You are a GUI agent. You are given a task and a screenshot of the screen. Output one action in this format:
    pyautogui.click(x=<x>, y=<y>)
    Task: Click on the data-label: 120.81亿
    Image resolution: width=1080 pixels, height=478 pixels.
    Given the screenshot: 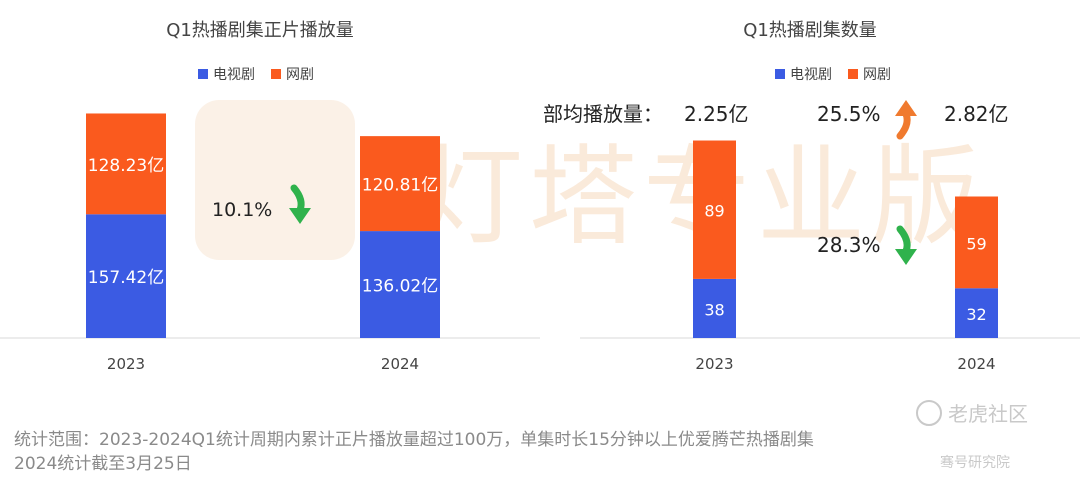 What is the action you would take?
    pyautogui.click(x=400, y=186)
    